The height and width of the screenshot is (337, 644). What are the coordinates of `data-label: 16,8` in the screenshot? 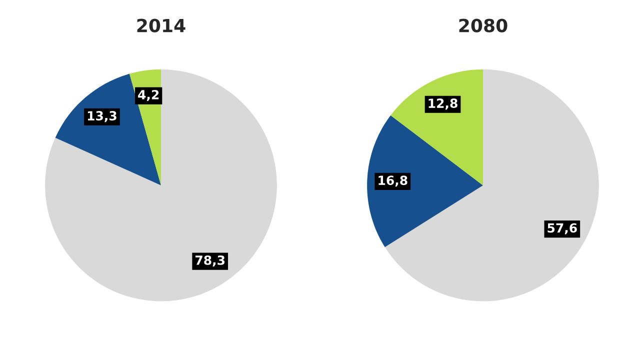 It's located at (393, 181).